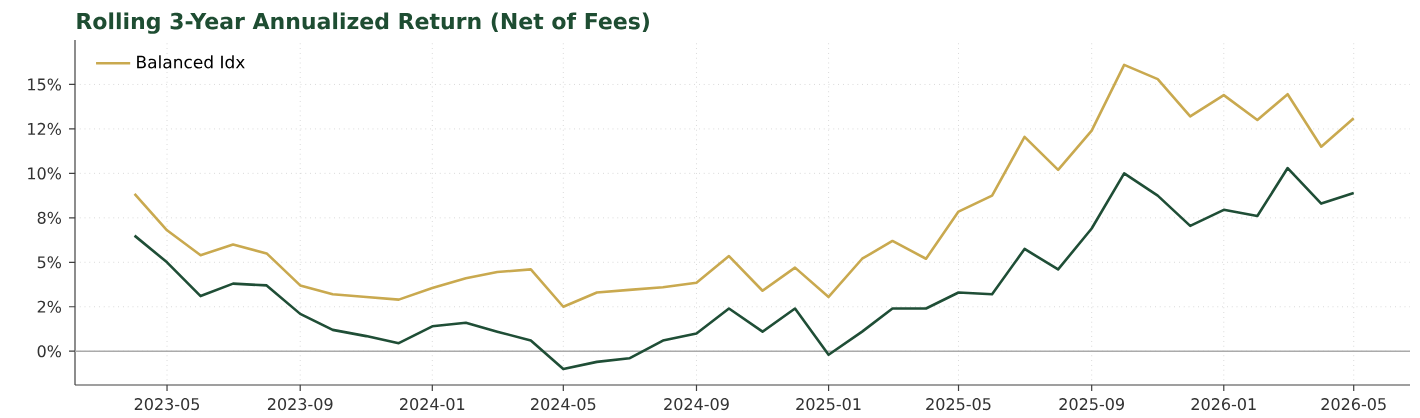 Image resolution: width=1420 pixels, height=418 pixels. What do you see at coordinates (363, 23) in the screenshot?
I see `chart-title: Rolling 3-Year Annualized Return (Net of Fees)` at bounding box center [363, 23].